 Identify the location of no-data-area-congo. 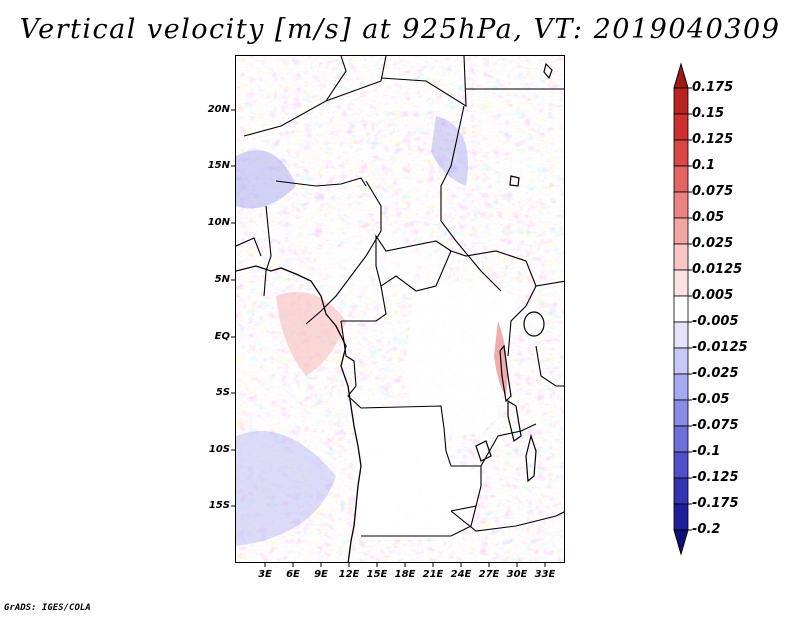
(461, 359).